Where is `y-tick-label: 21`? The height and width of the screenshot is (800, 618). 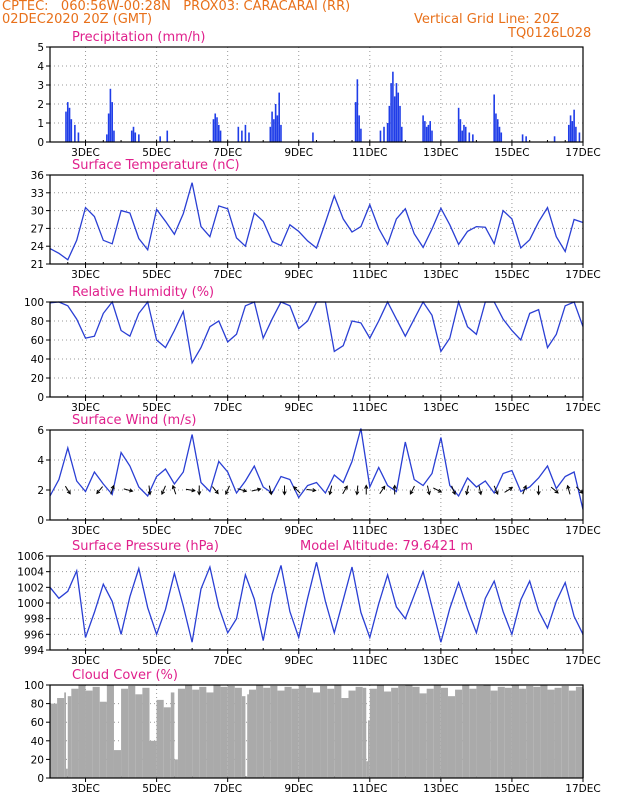 y-tick-label: 21 is located at coordinates (37, 265).